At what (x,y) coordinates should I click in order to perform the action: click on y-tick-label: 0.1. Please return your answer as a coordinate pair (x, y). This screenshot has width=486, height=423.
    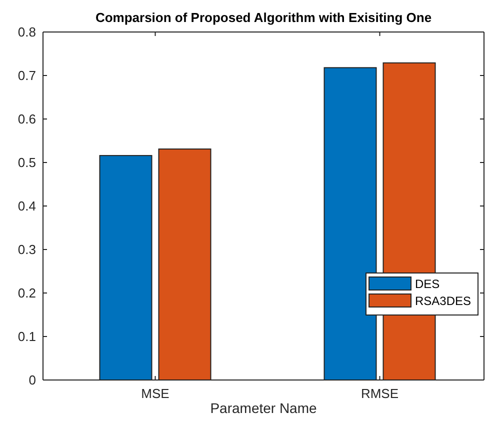
    Looking at the image, I should click on (27, 336).